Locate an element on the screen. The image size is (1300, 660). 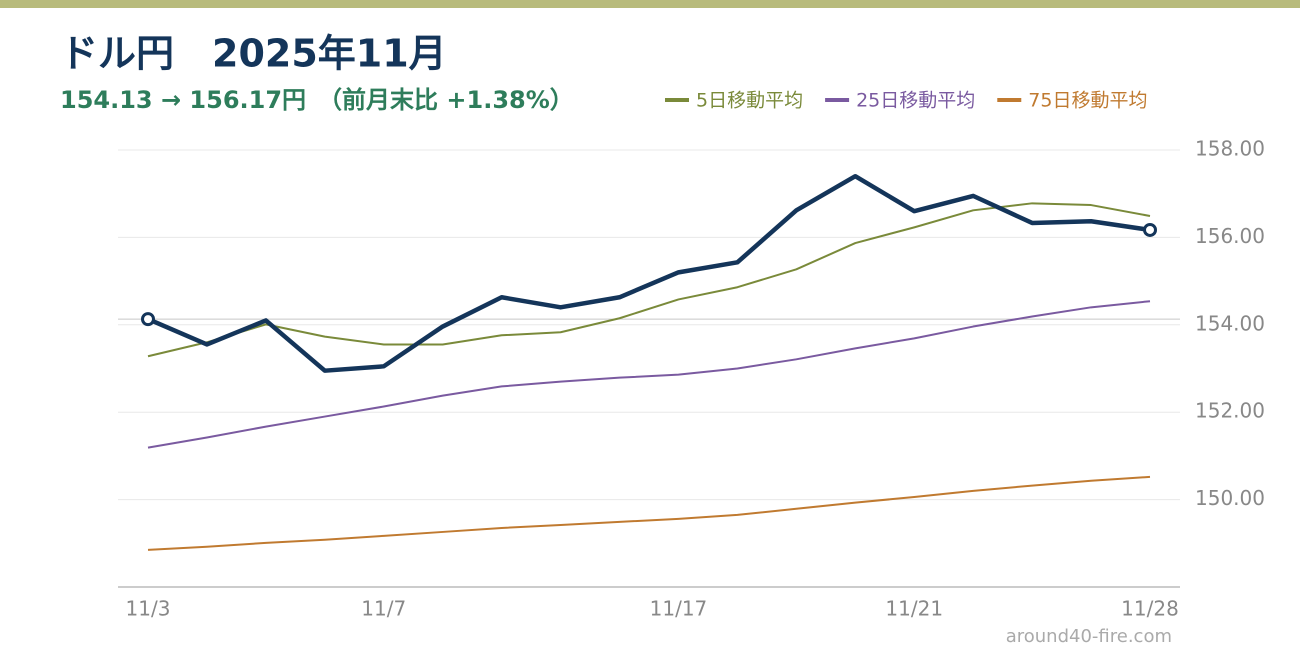
legend-label: 75日移動平均 is located at coordinates (1087, 101).